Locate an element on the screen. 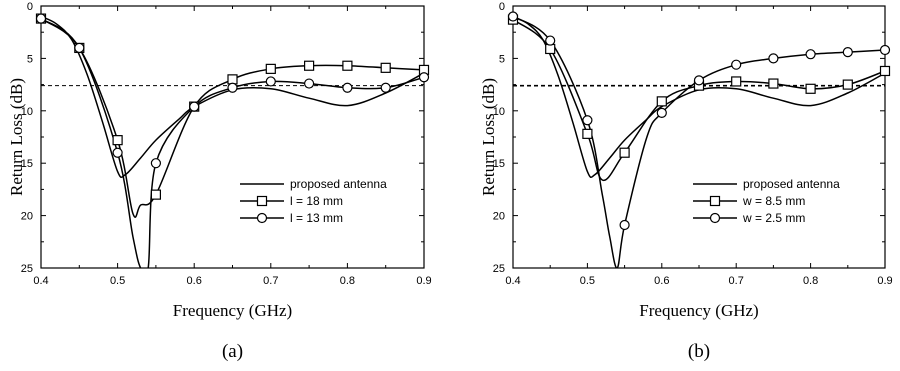 The height and width of the screenshot is (371, 900). panel-caption: (b) is located at coordinates (699, 351).